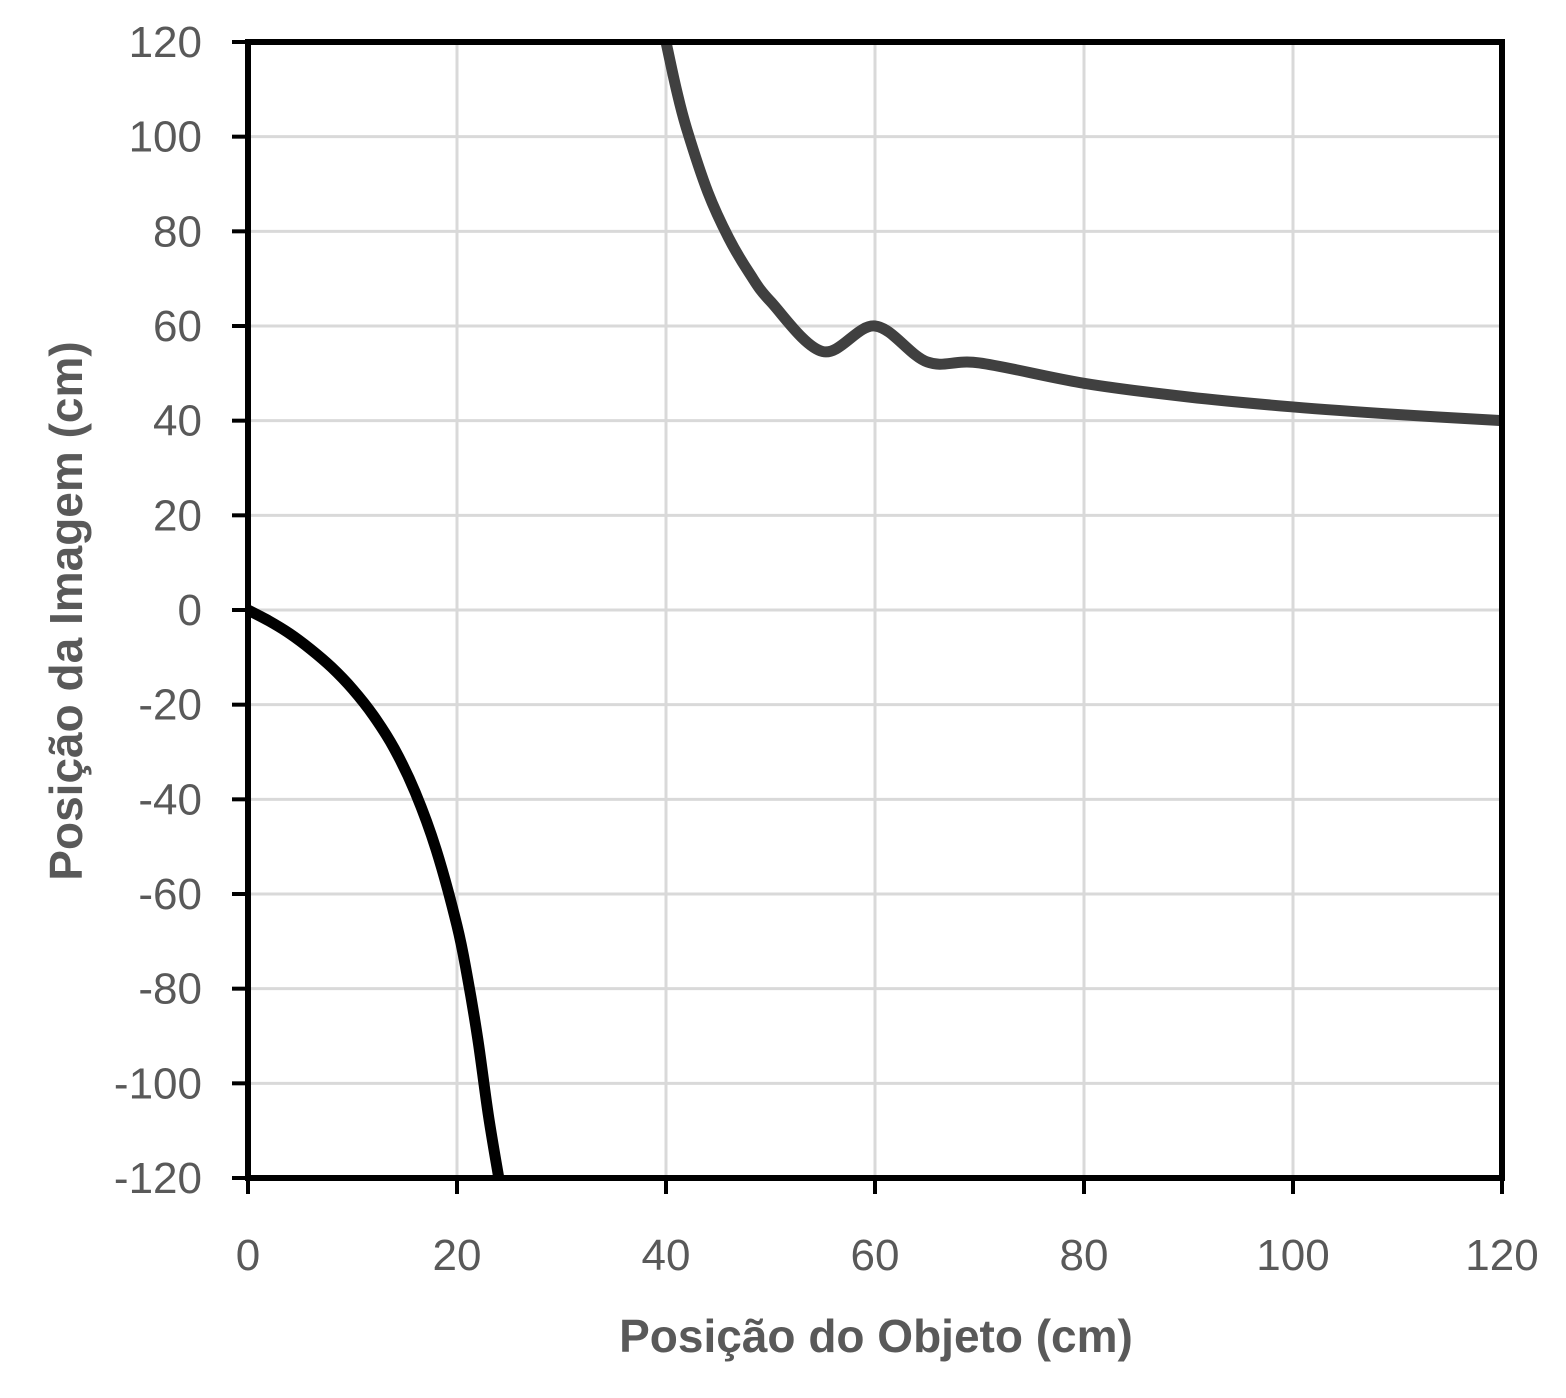 This screenshot has height=1398, width=1566. Describe the element at coordinates (190, 610) in the screenshot. I see `y-tick-label: 0` at that location.